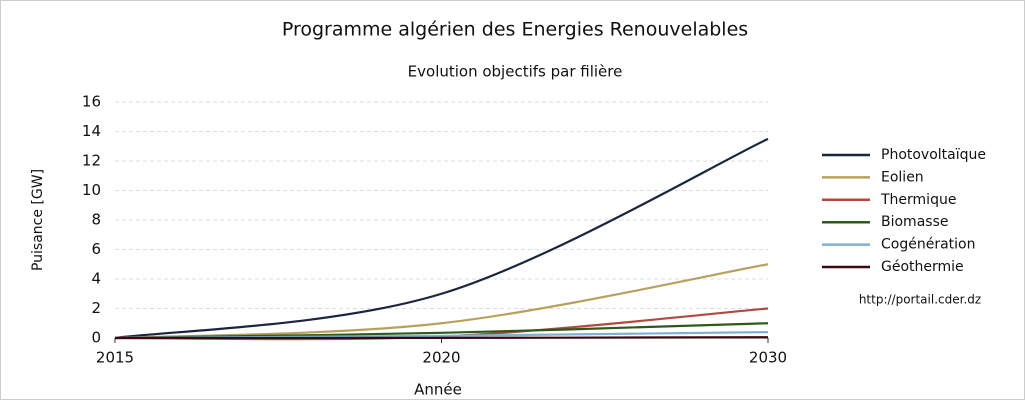  Describe the element at coordinates (91, 131) in the screenshot. I see `y-tick-label: 14` at that location.